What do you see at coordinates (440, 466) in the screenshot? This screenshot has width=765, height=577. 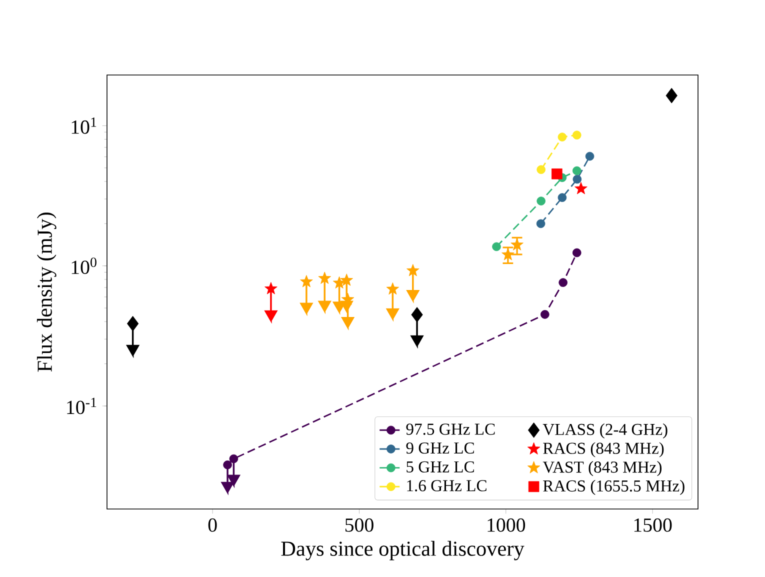 I see `legend-label: 5 GHz LC` at bounding box center [440, 466].